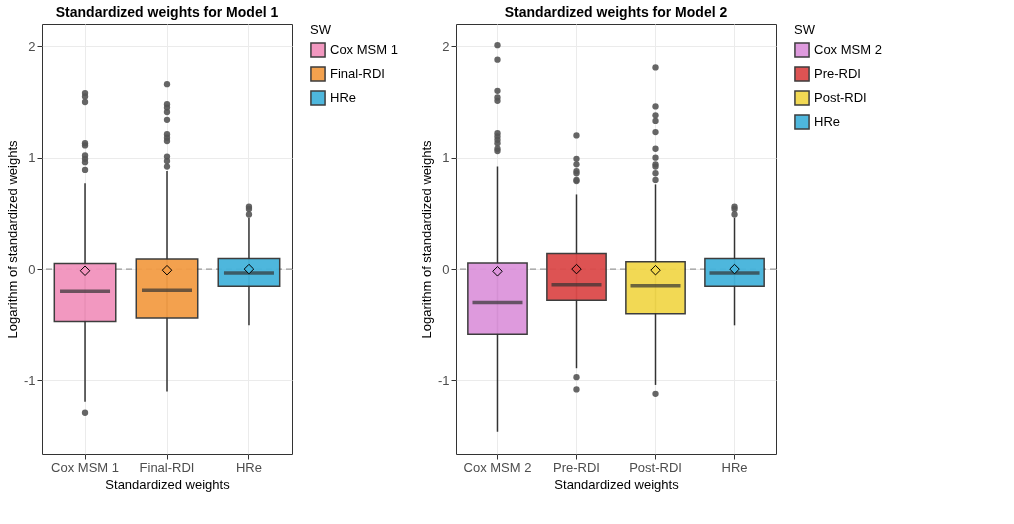  I want to click on chart-title: Standardized weights for Model 2, so click(616, 12).